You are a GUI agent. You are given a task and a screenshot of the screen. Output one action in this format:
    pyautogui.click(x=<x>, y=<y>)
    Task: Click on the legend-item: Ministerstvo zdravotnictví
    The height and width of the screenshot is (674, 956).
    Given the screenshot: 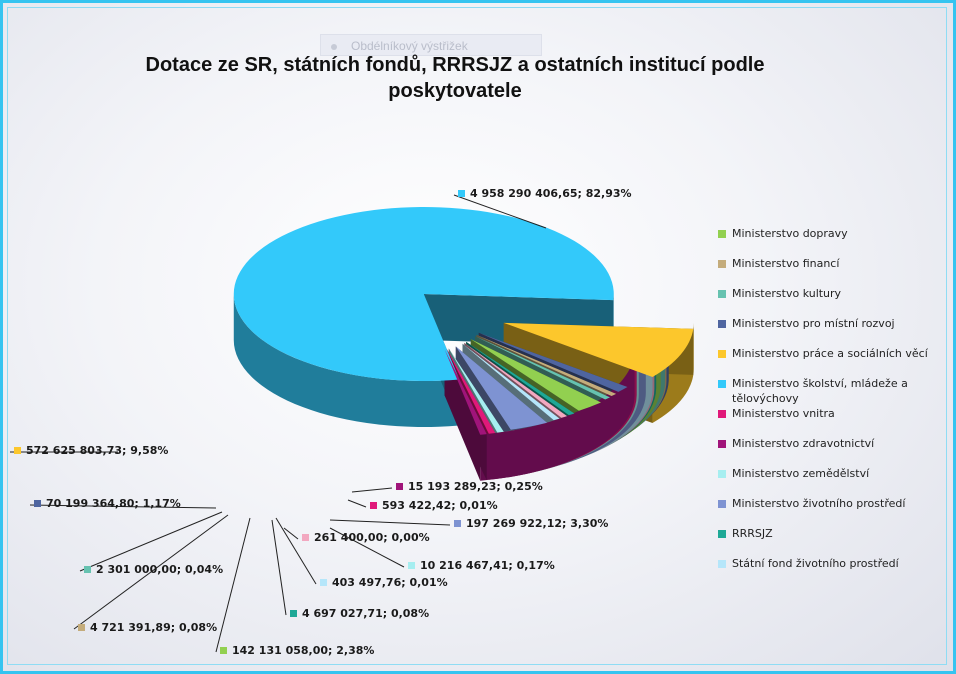 What is the action you would take?
    pyautogui.click(x=823, y=443)
    